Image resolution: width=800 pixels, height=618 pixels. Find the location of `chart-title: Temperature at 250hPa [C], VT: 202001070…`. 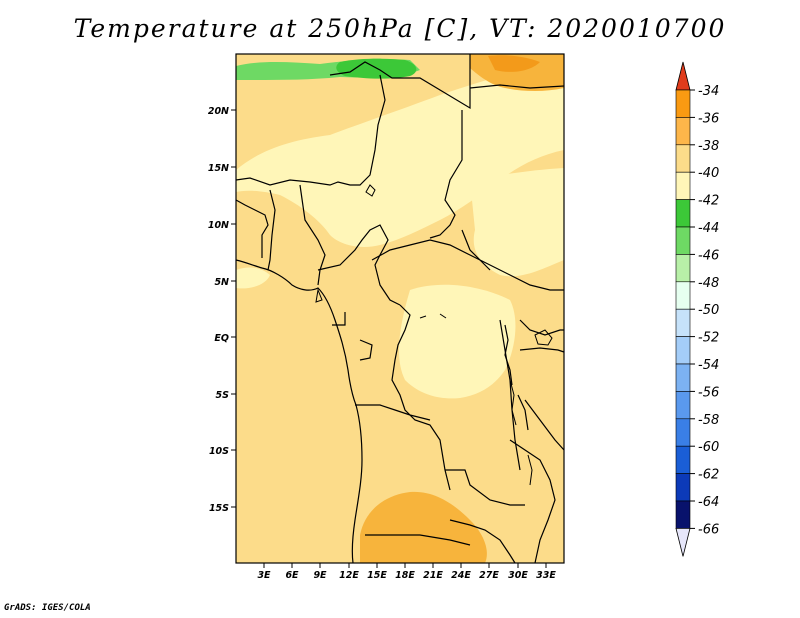

chart-title: Temperature at 250hPa [C], VT: 202001070… is located at coordinates (400, 28).